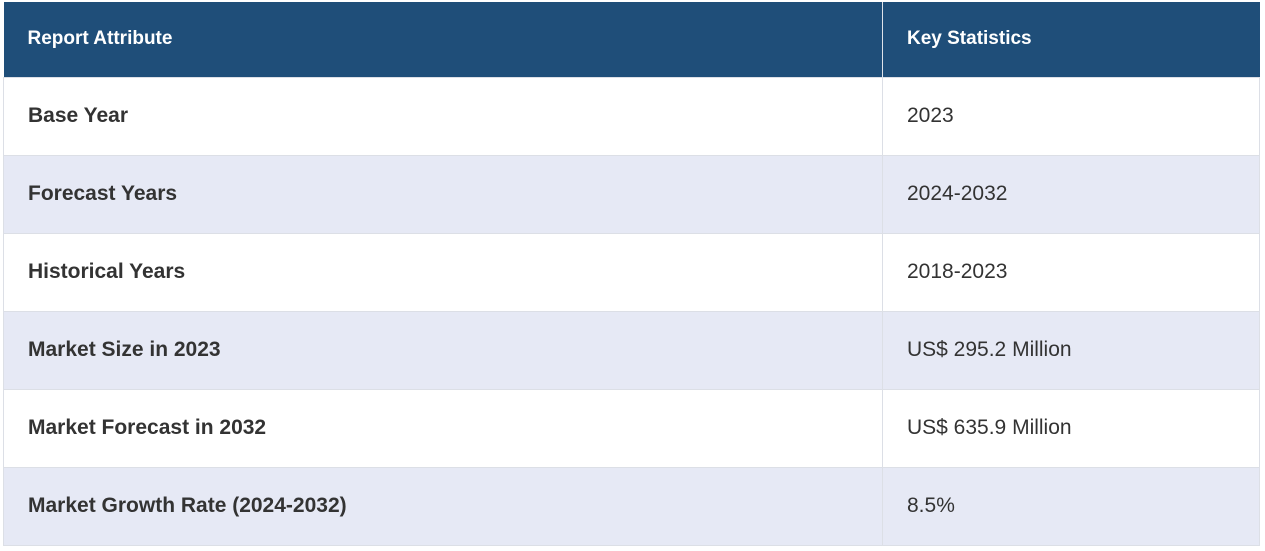 The image size is (1265, 551). What do you see at coordinates (1071, 350) in the screenshot?
I see `row-value: US$ 295.2 Million` at bounding box center [1071, 350].